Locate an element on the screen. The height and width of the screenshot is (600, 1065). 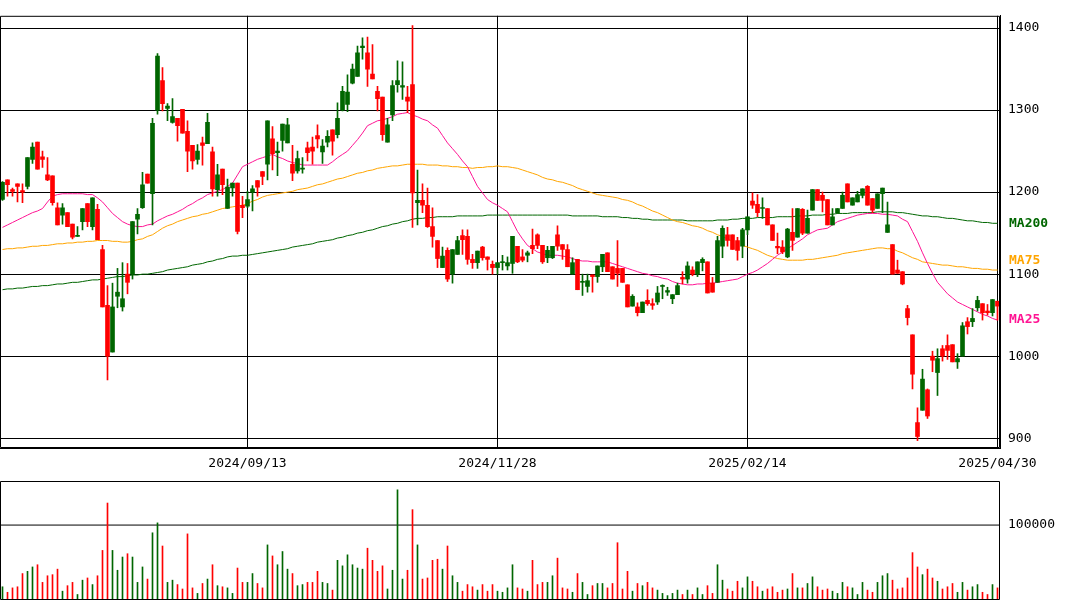
series-label: MA75 is located at coordinates (1025, 259).